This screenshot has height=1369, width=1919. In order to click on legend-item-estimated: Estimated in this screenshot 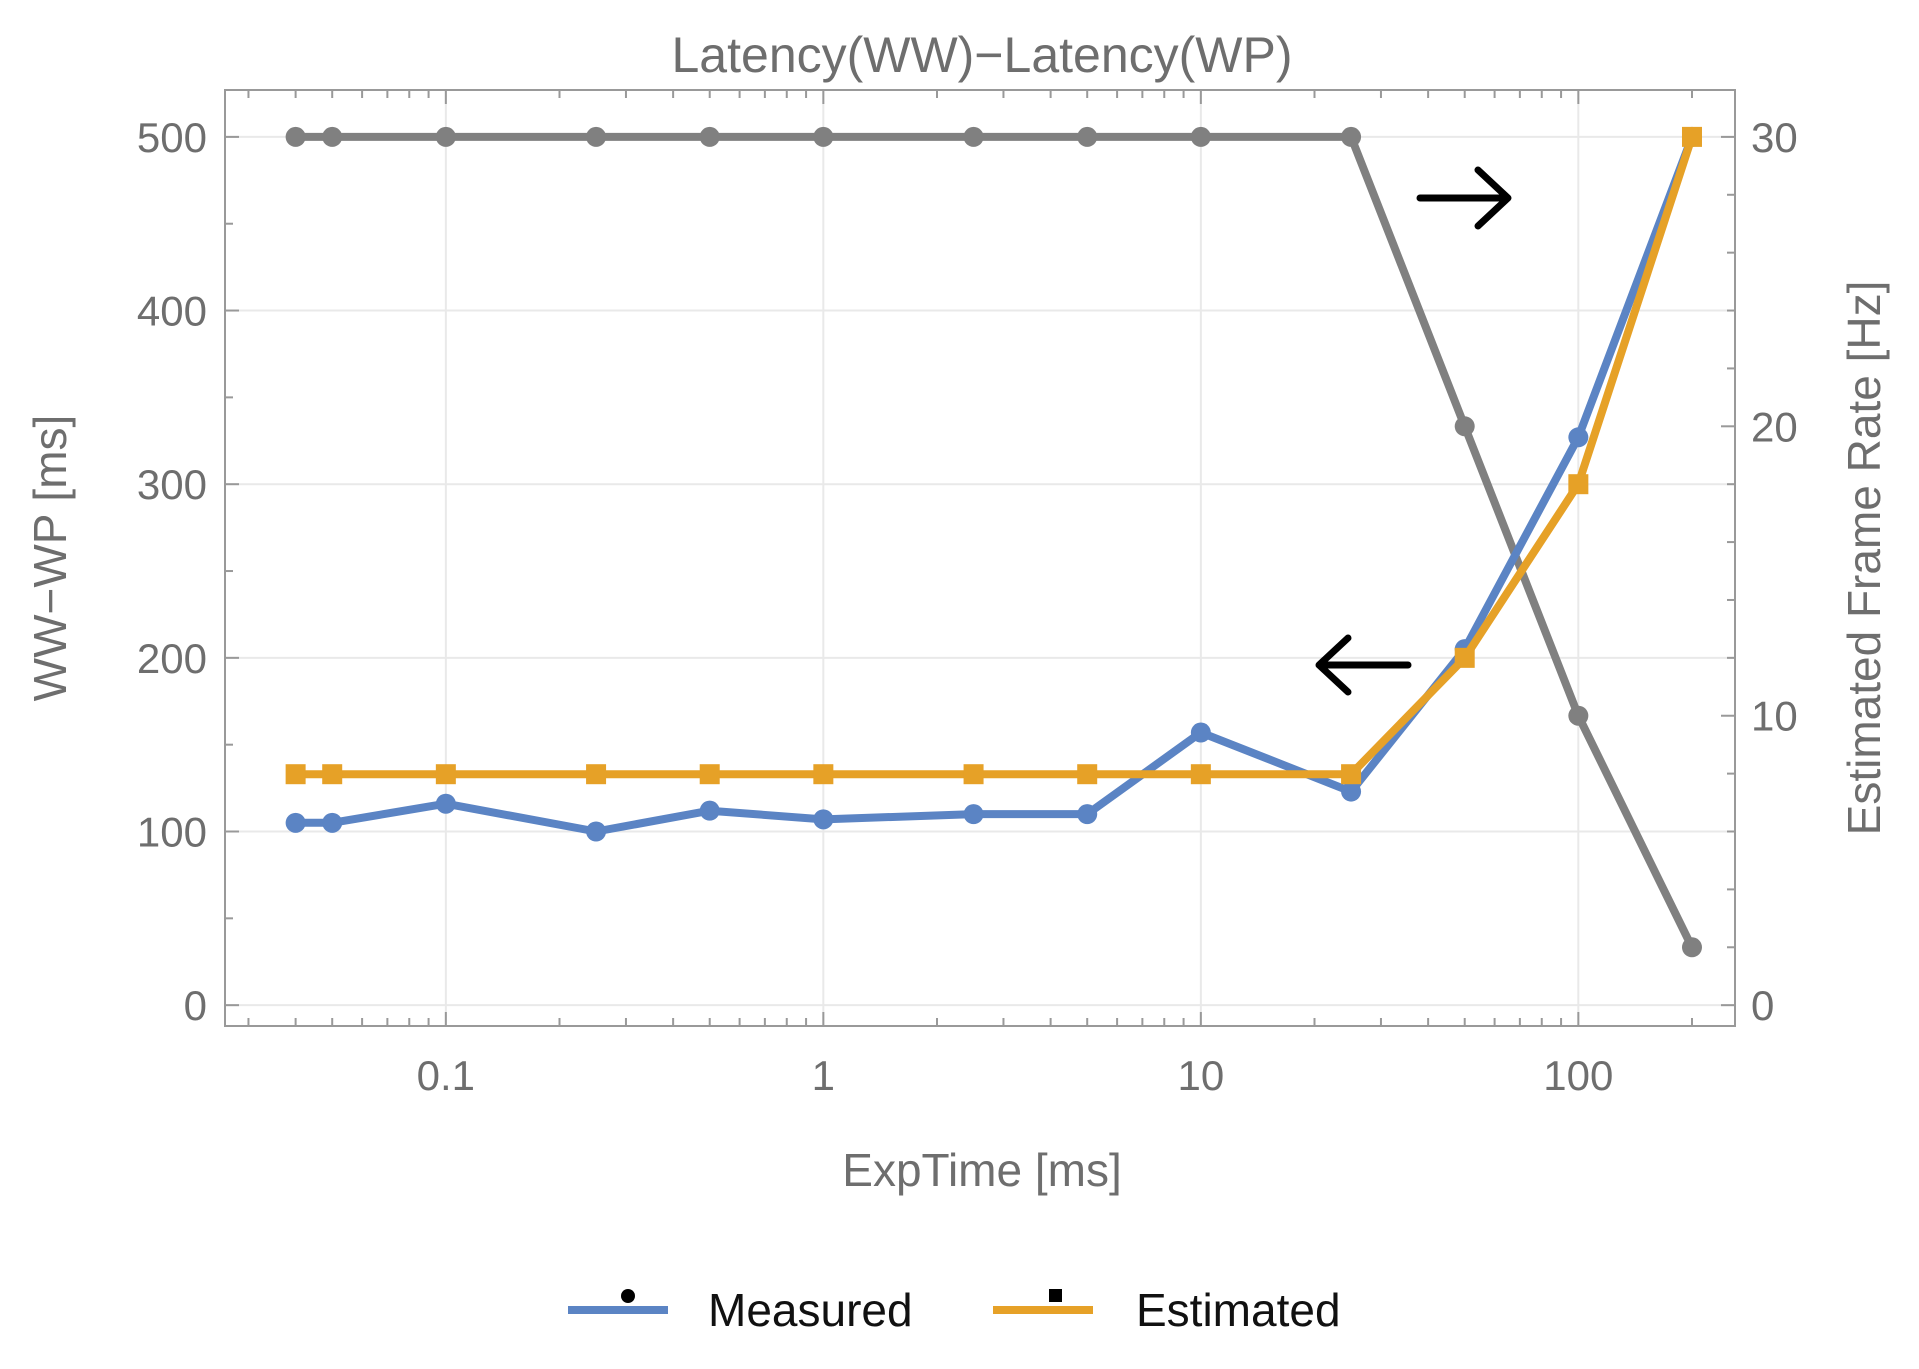, I will do `click(1167, 1310)`.